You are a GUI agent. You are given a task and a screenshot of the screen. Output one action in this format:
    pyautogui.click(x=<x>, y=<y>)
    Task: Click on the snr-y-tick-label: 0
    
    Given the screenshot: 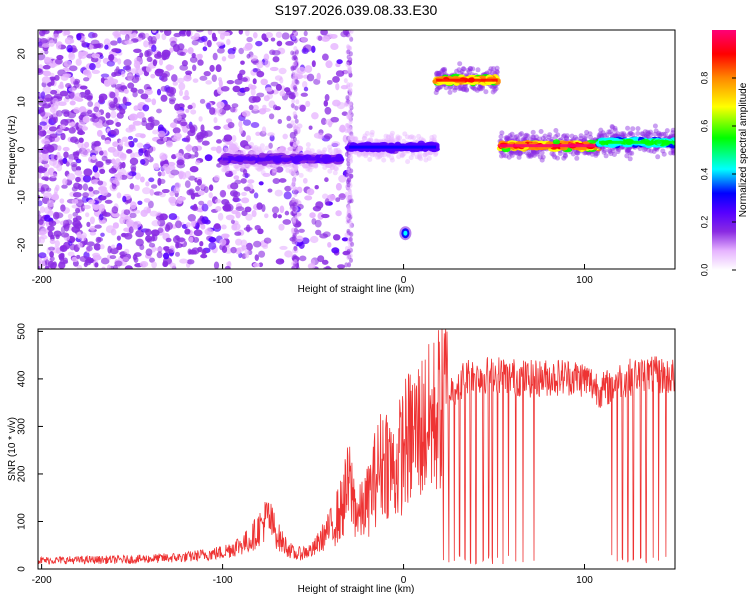 What is the action you would take?
    pyautogui.click(x=22, y=569)
    